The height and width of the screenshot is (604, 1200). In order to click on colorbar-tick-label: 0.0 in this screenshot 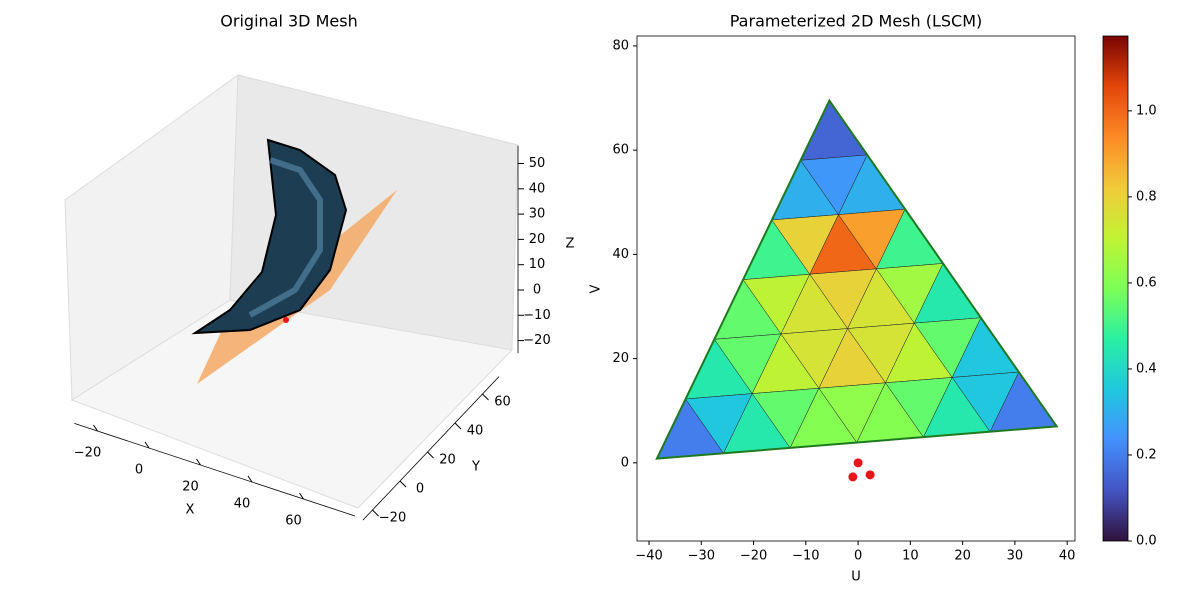, I will do `click(1146, 541)`.